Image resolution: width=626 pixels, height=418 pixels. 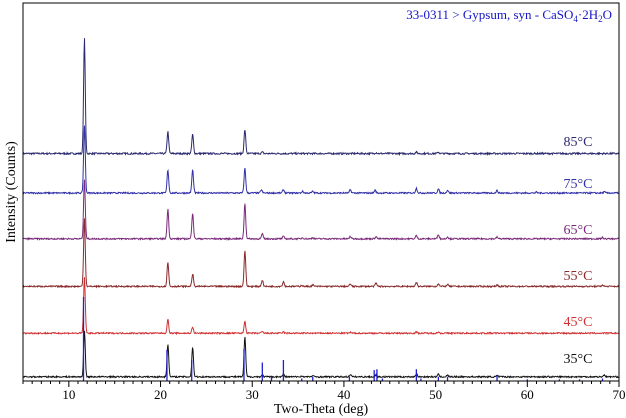 I want to click on title-mid: ·2H, so click(x=588, y=14).